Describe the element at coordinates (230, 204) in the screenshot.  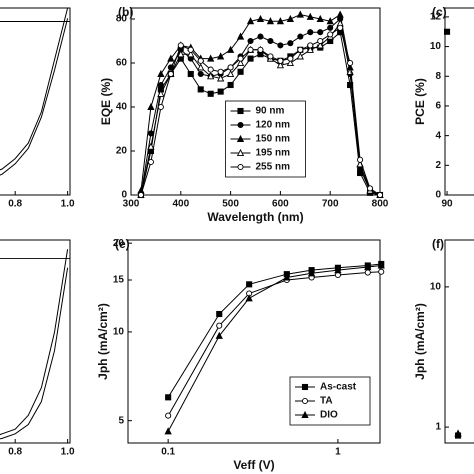
I see `x-tick-label: 500` at that location.